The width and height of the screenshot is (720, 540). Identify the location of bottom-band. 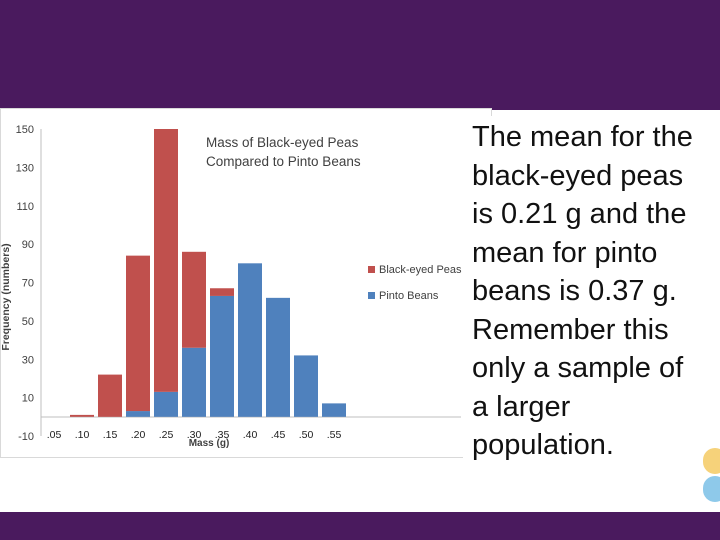
(360, 526).